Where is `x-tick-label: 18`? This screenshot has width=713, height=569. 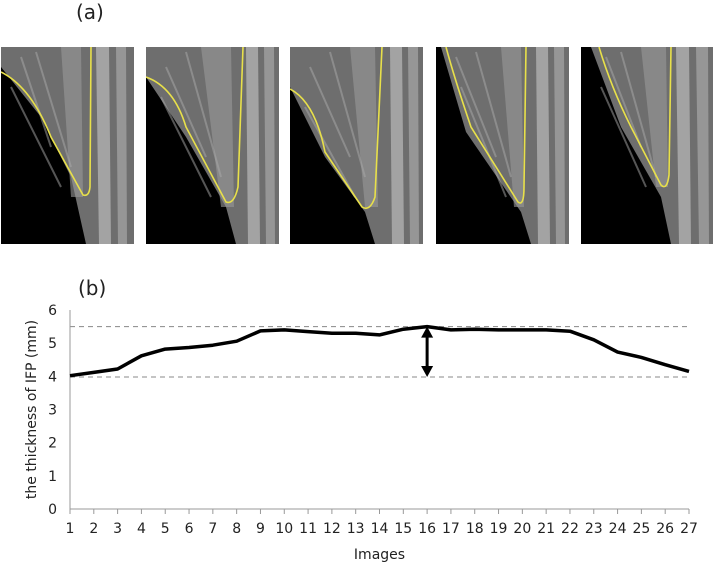 x-tick-label: 18 is located at coordinates (475, 529).